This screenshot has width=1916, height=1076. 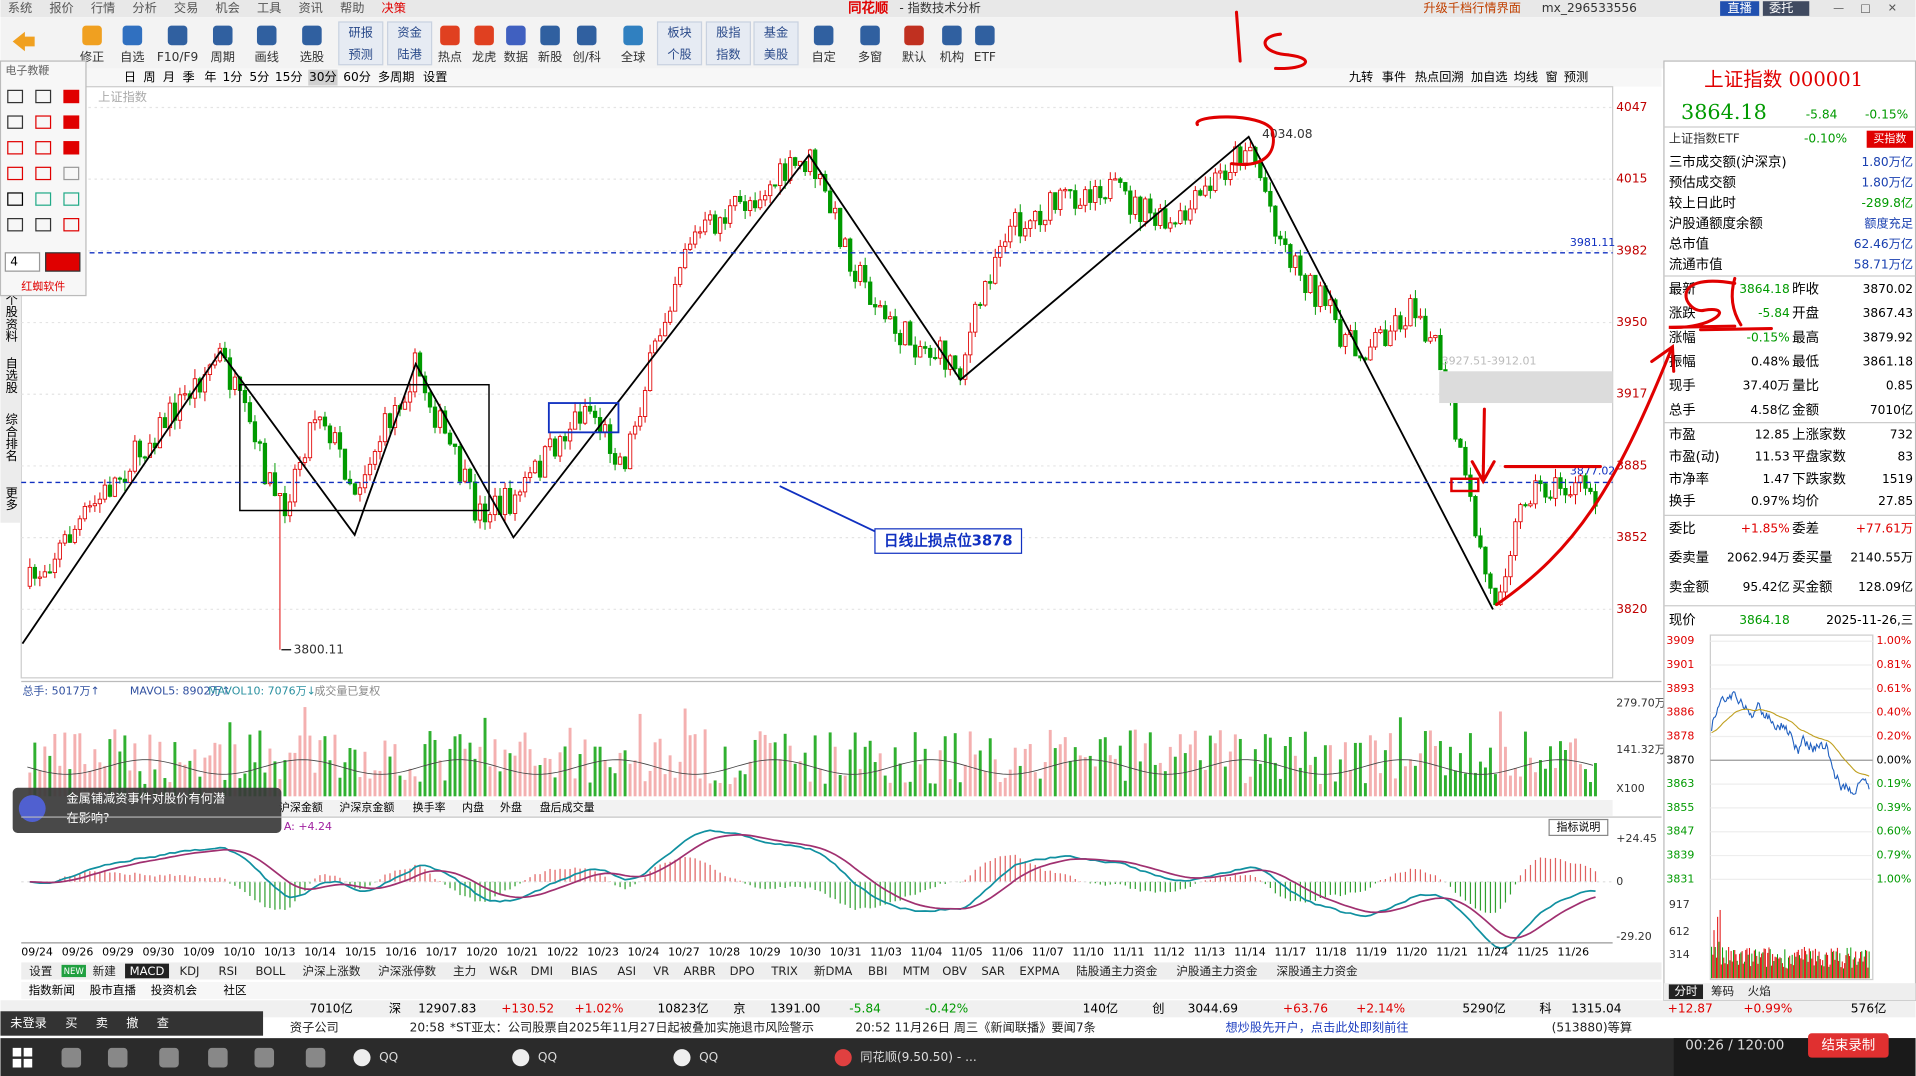 I want to click on sub-tab: 沪深京金额, so click(x=366, y=807).